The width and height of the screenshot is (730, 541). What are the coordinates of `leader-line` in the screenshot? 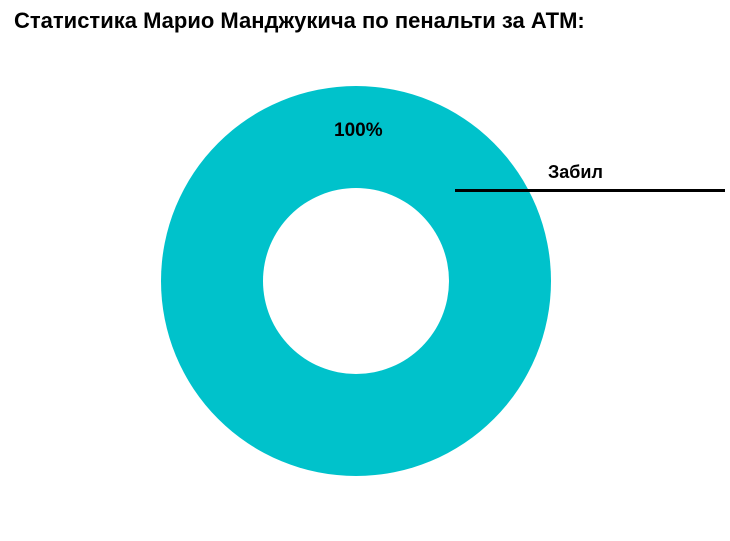 It's located at (590, 190).